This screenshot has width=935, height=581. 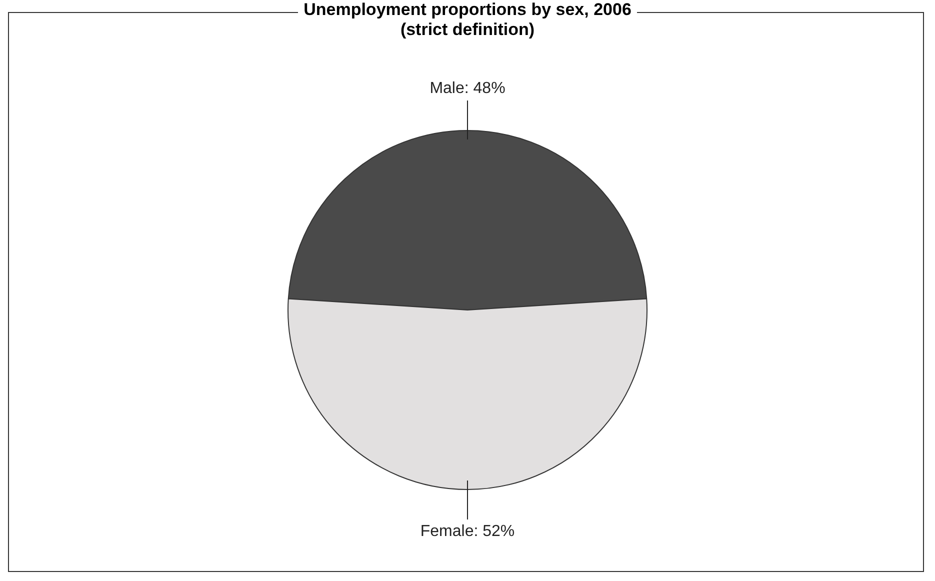 I want to click on chart-title: Unemployment proportions by sex, 2006, so click(x=468, y=9).